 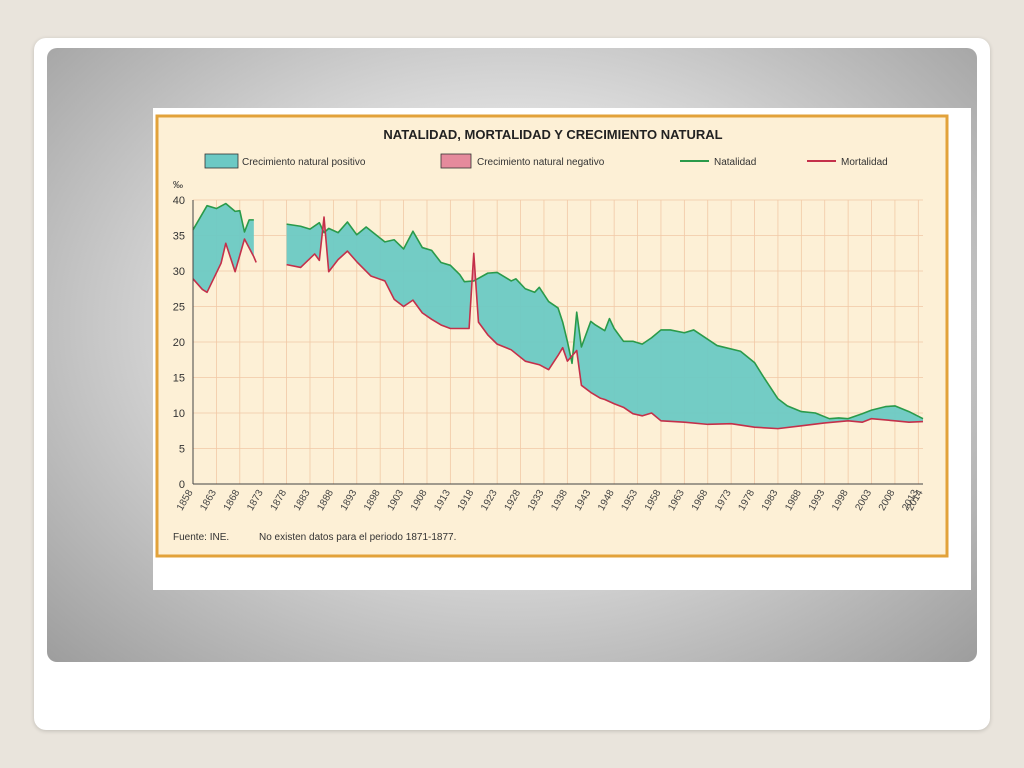 I want to click on legend-label-positive: Crecimiento natural positivo, so click(x=304, y=162).